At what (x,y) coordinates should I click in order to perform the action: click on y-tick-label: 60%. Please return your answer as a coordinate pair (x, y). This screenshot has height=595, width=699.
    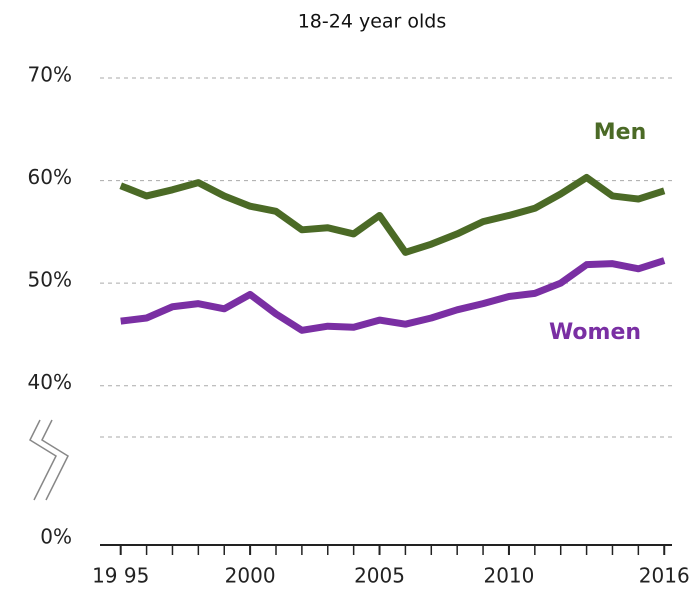
    Looking at the image, I should click on (50, 177).